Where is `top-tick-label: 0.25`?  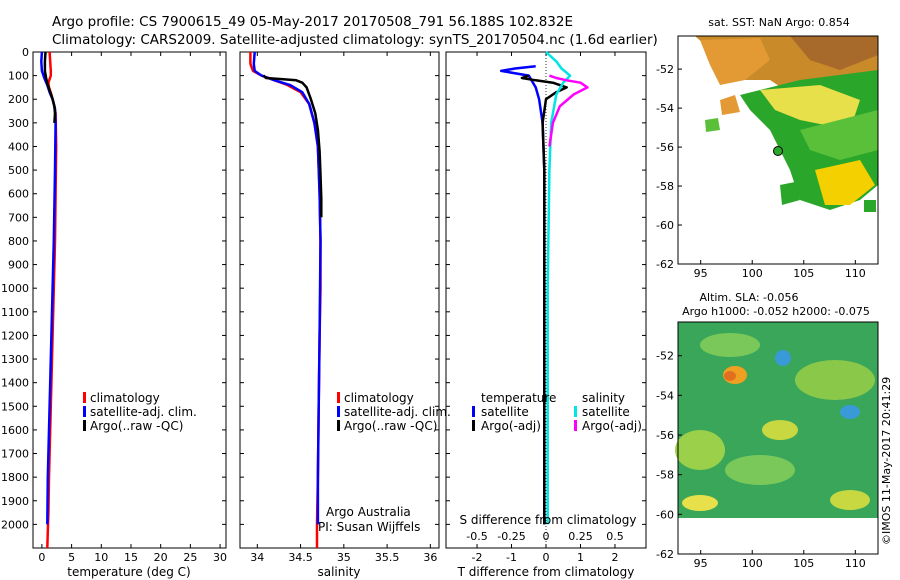
top-tick-label: 0.25 is located at coordinates (580, 536).